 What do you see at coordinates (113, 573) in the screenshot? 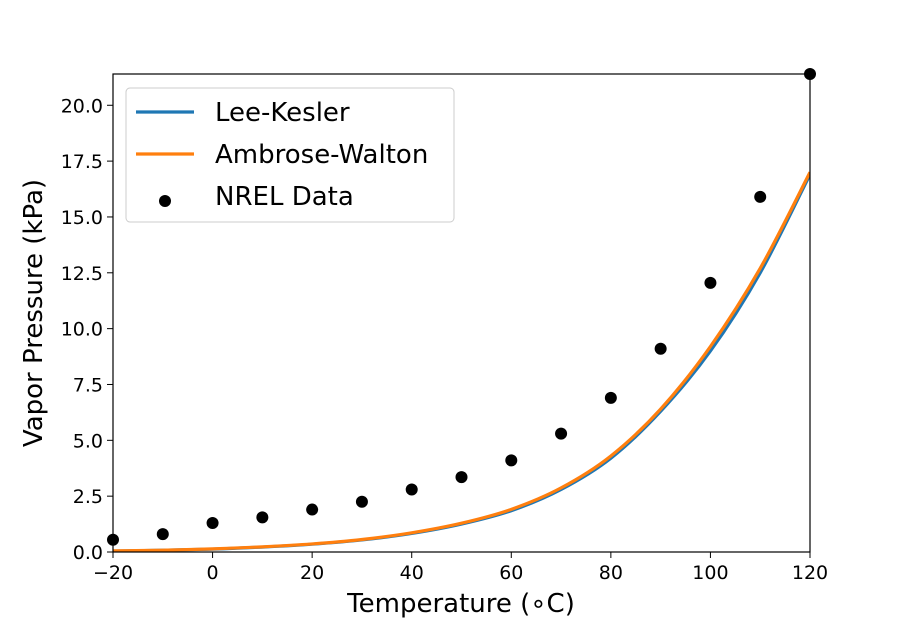
I see `x-tick-label: −20` at bounding box center [113, 573].